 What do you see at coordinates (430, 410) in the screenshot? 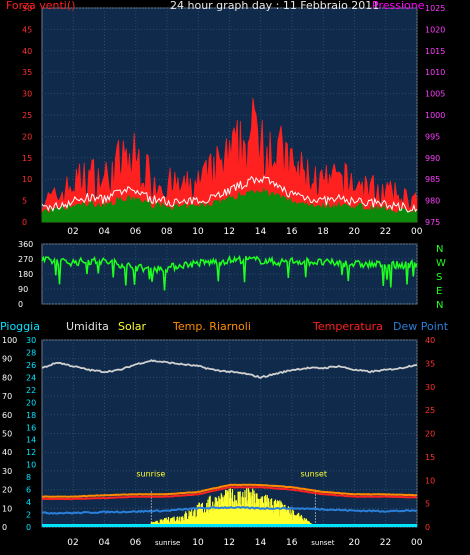
I see `temperature-y-tick-label: 25` at bounding box center [430, 410].